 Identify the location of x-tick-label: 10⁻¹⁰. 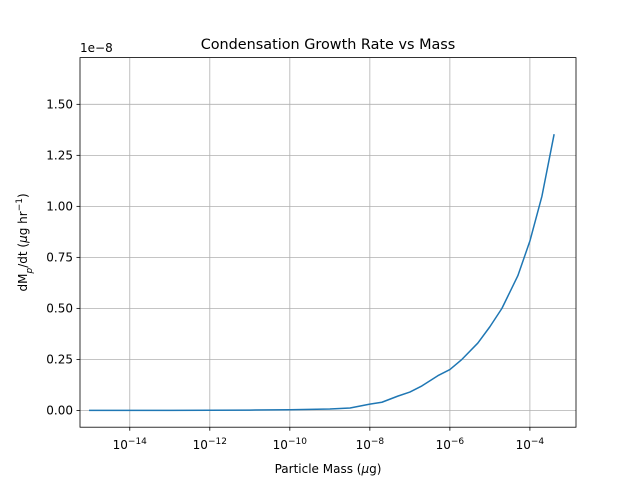
(290, 444).